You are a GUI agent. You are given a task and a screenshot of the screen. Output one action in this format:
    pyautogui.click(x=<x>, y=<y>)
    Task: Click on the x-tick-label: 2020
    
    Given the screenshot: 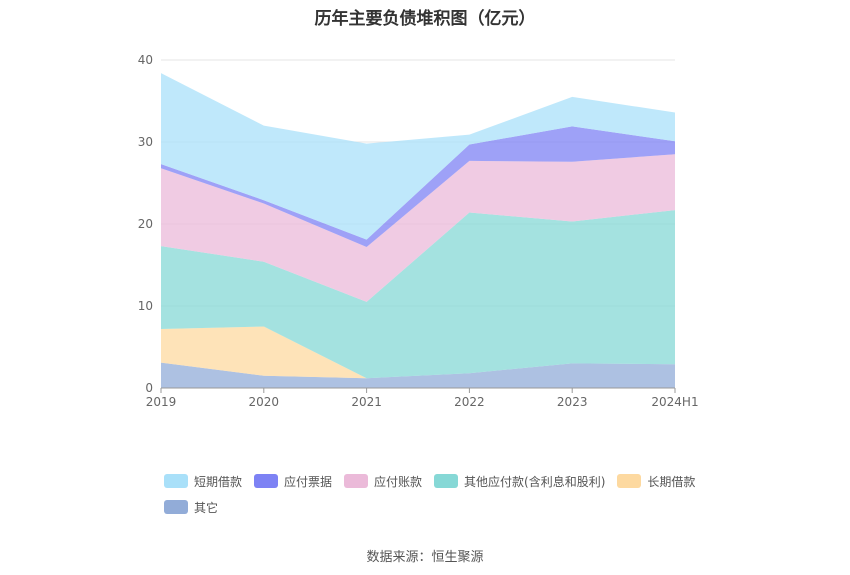 What is the action you would take?
    pyautogui.click(x=264, y=402)
    